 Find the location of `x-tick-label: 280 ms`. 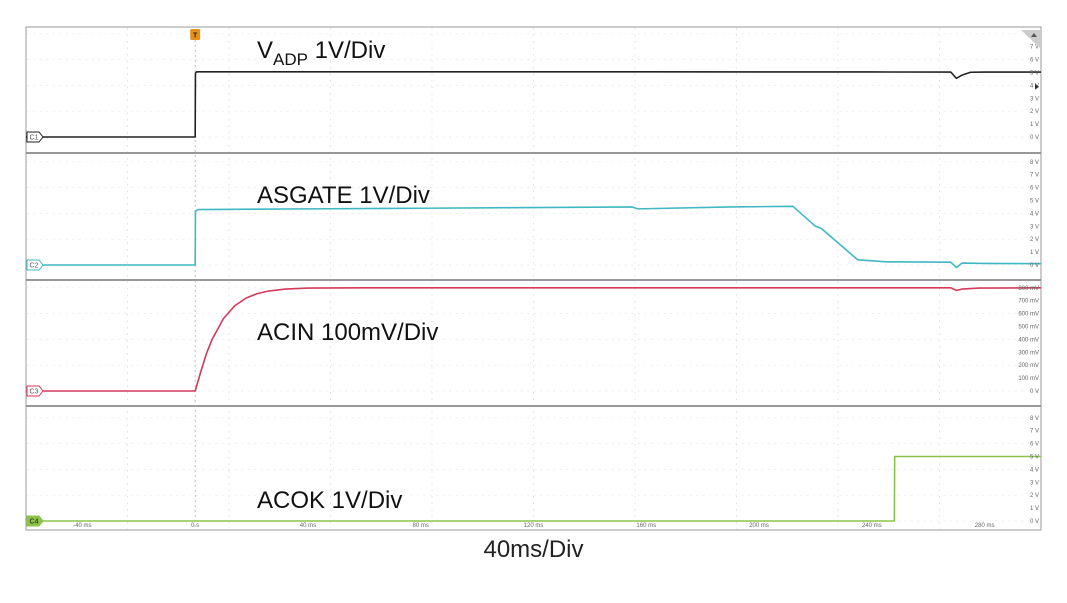

x-tick-label: 280 ms is located at coordinates (985, 526).